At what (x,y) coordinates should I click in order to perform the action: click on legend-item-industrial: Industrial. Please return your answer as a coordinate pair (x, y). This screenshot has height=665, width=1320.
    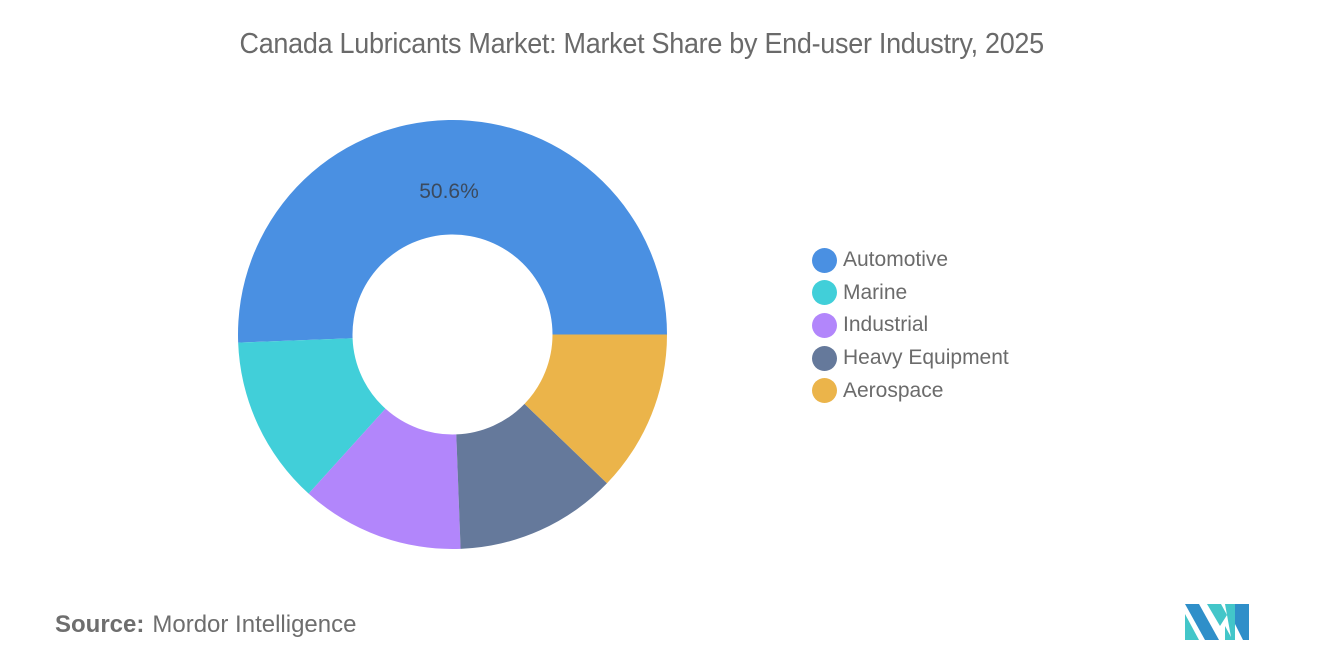
    Looking at the image, I should click on (910, 325).